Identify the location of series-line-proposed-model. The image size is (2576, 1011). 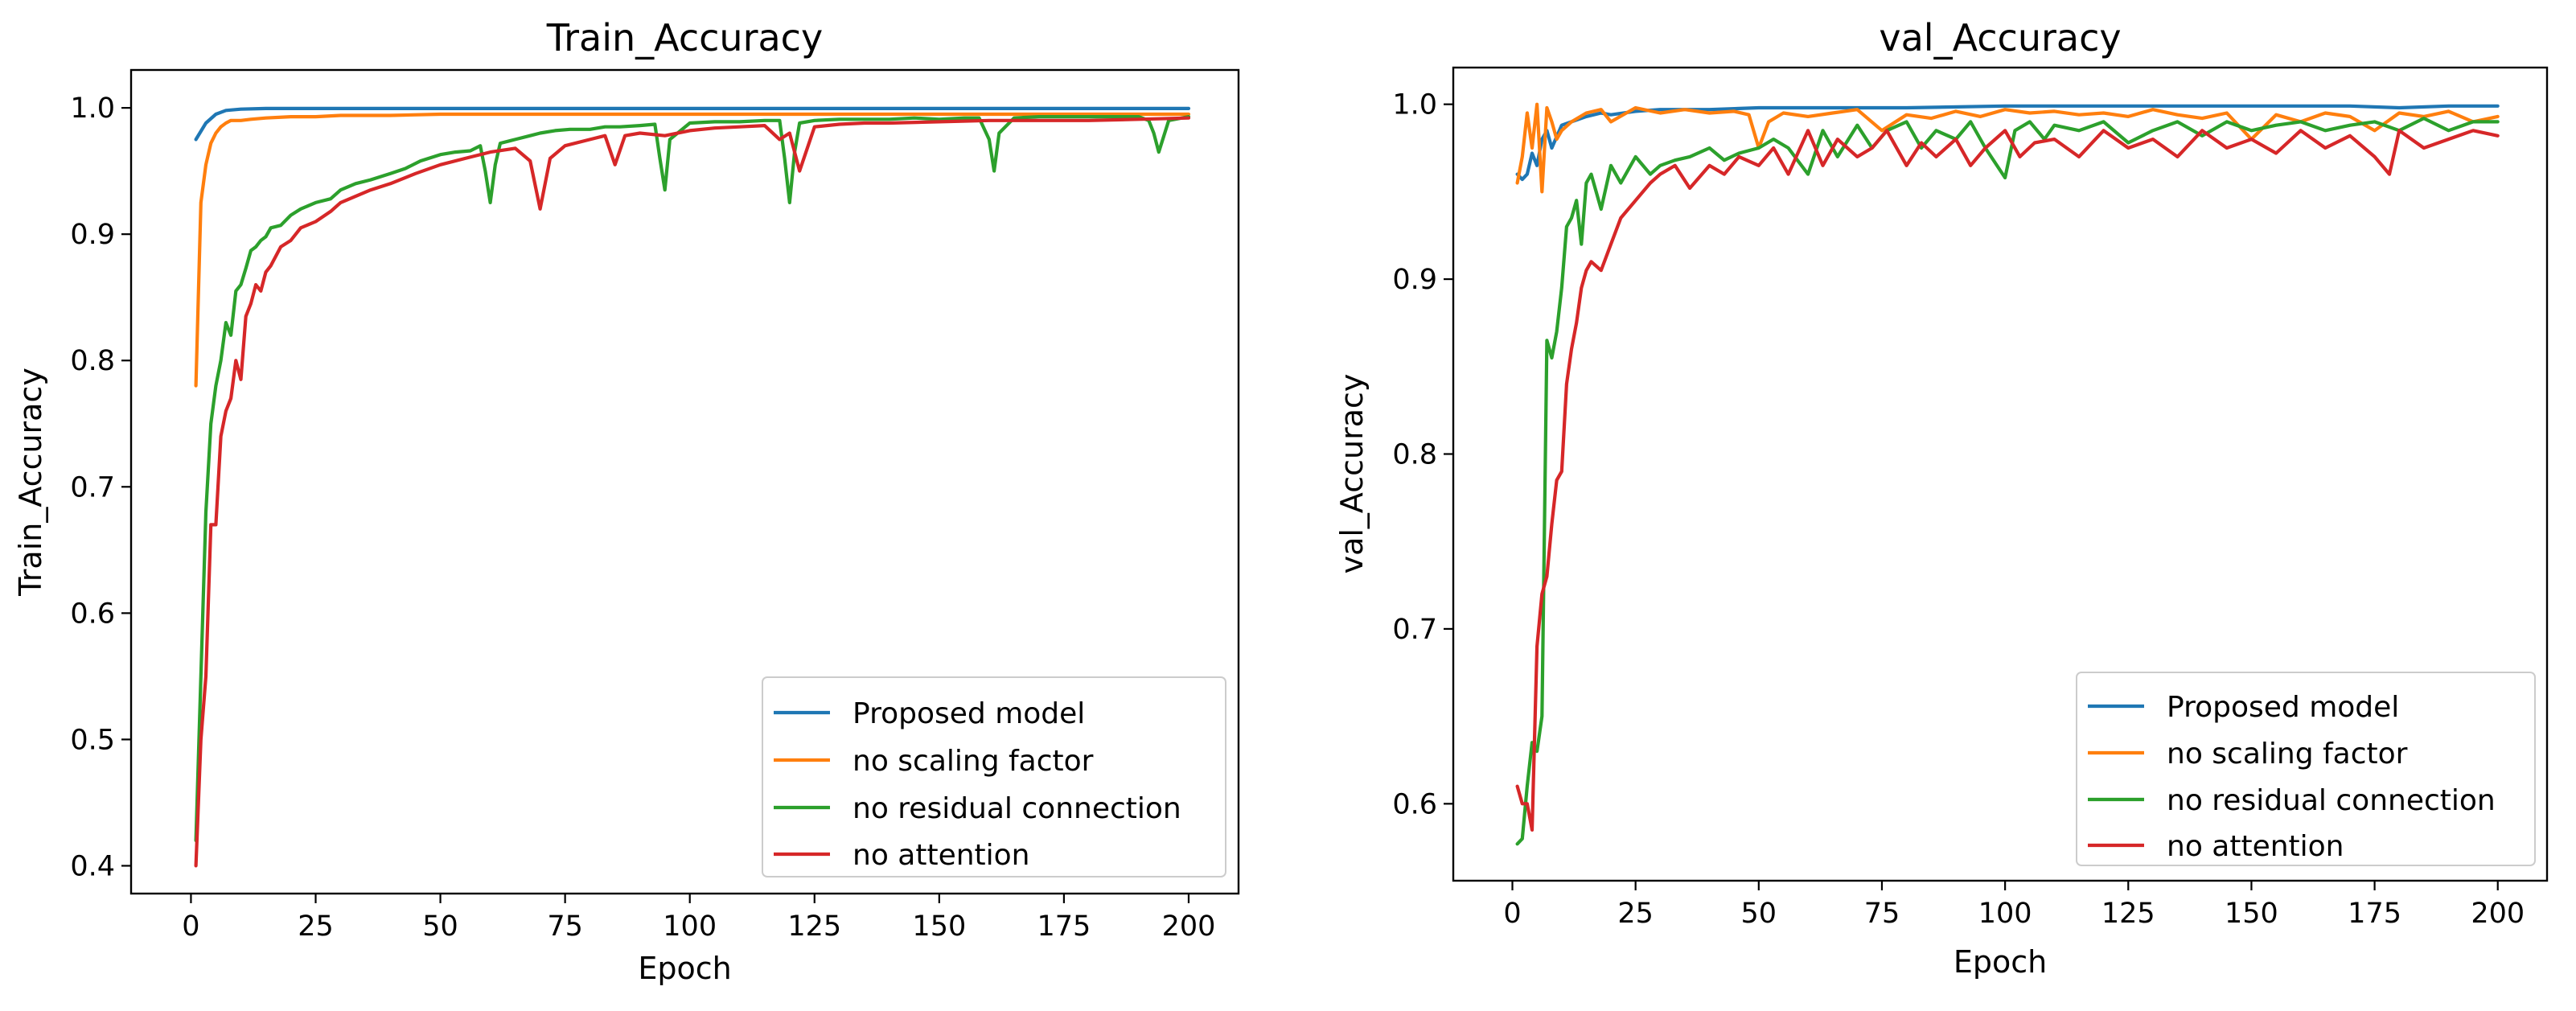
(692, 124).